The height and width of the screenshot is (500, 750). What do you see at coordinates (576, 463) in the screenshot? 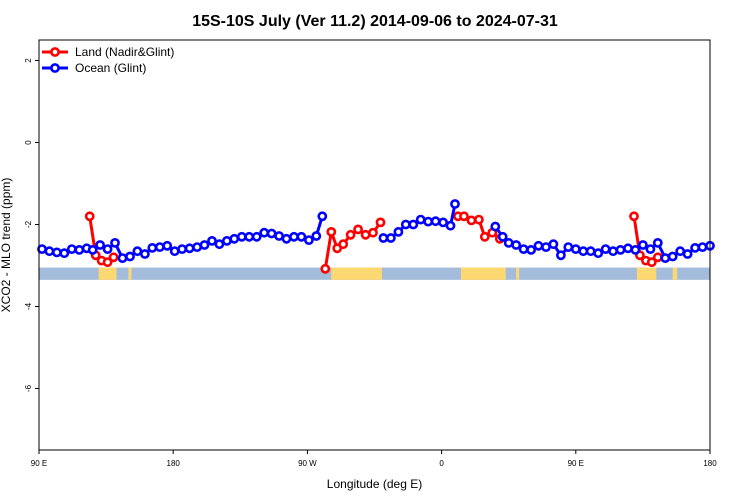
I see `x-tick-label-4: 90 E` at bounding box center [576, 463].